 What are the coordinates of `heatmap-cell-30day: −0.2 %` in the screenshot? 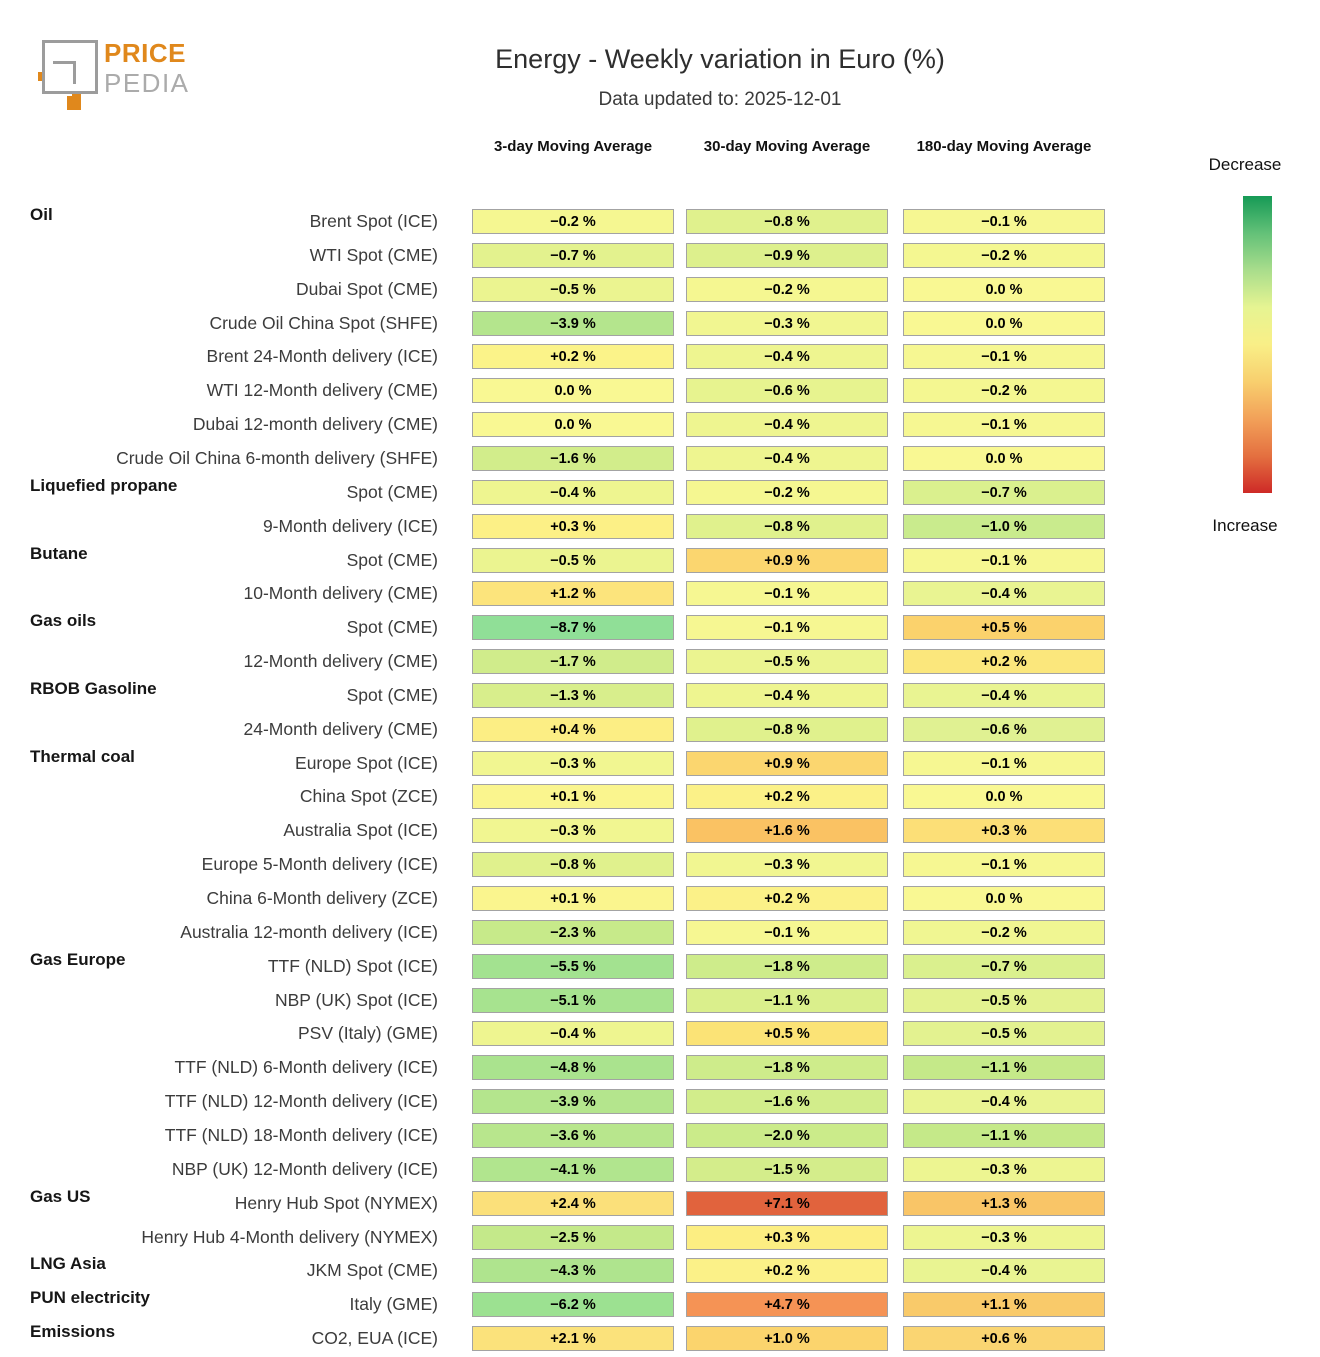 It's located at (787, 492).